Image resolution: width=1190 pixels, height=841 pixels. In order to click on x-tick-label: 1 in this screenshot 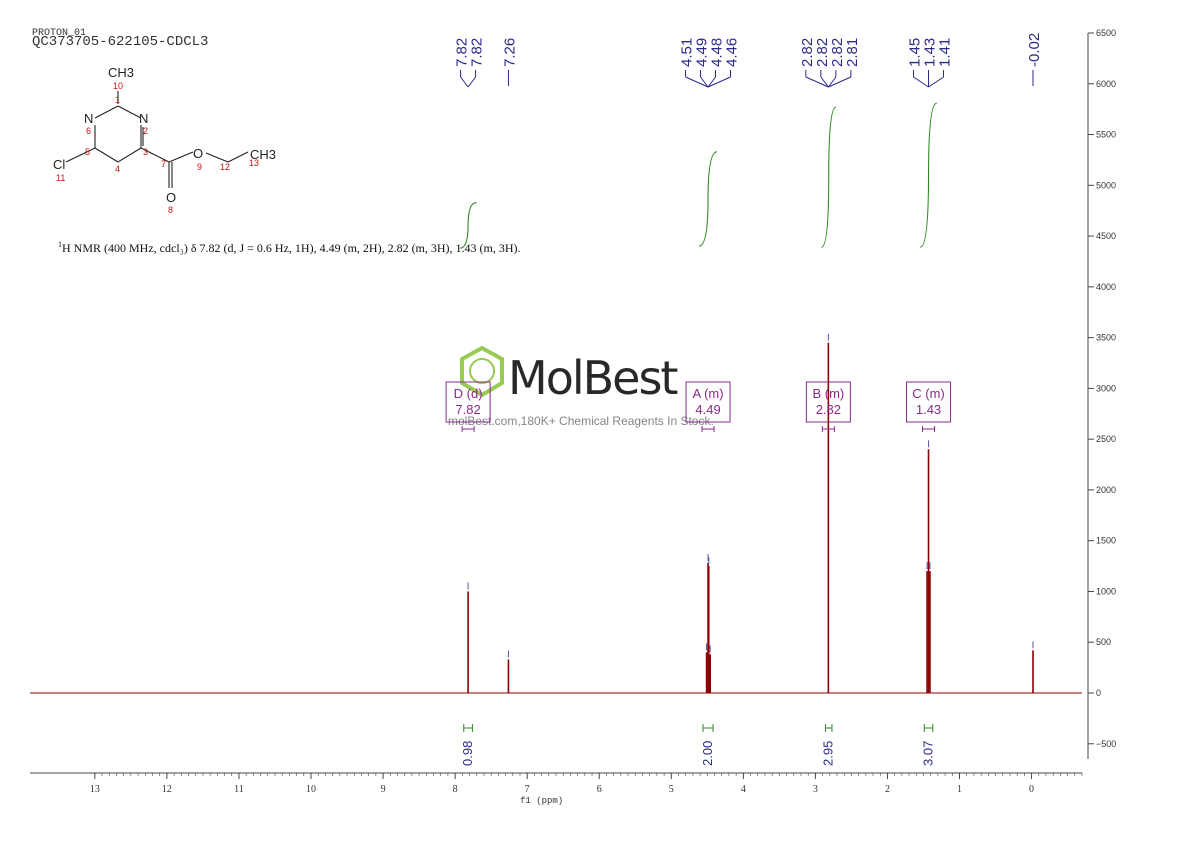, I will do `click(959, 789)`.